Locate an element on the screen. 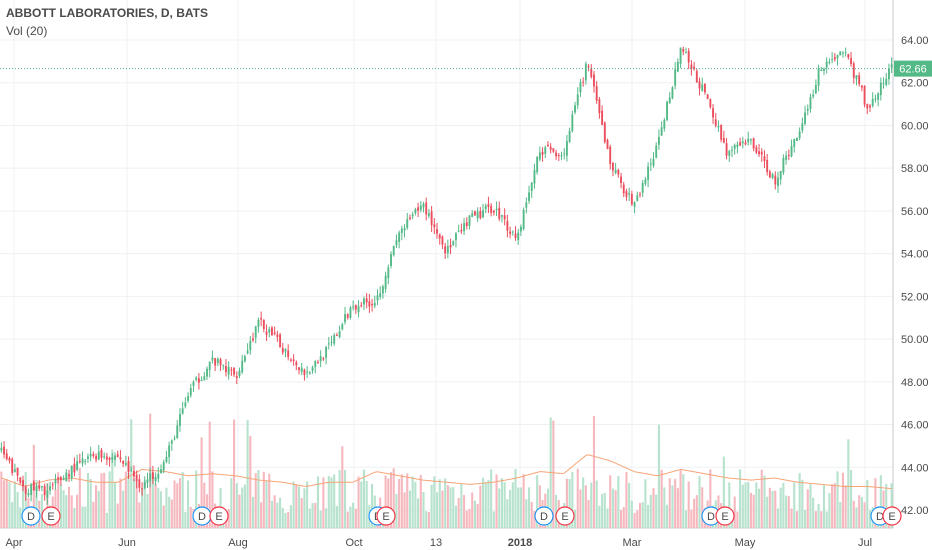  y-tick-label: 54.00 is located at coordinates (915, 255).